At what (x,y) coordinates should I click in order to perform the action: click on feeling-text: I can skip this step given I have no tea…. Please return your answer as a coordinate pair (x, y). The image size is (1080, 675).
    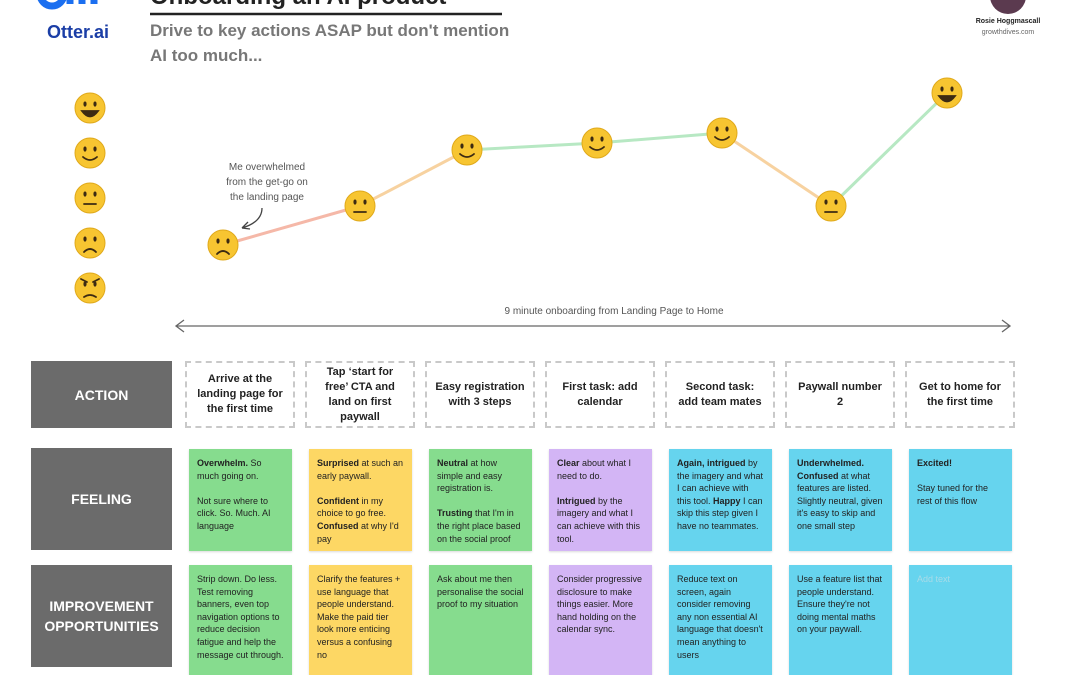
    Looking at the image, I should click on (720, 513).